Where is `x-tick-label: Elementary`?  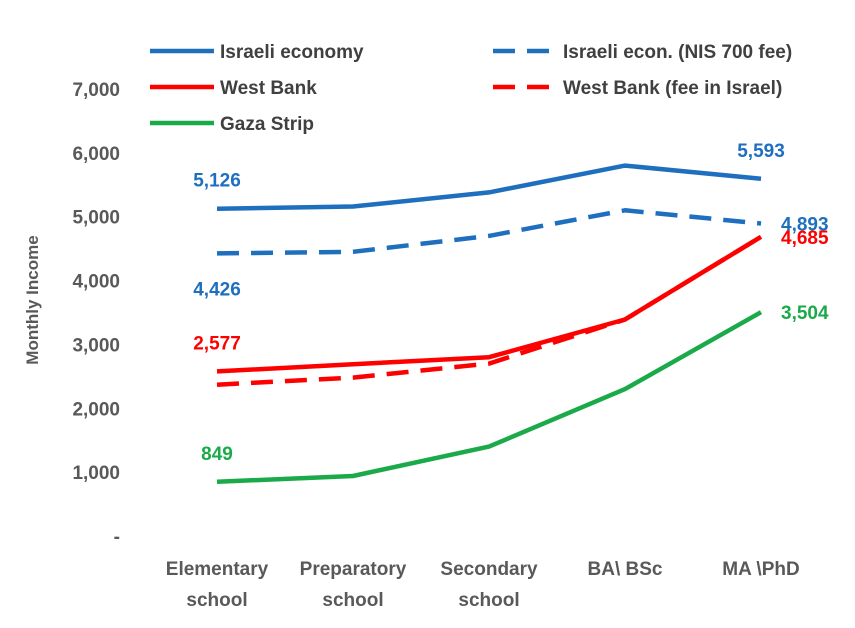 x-tick-label: Elementary is located at coordinates (217, 569).